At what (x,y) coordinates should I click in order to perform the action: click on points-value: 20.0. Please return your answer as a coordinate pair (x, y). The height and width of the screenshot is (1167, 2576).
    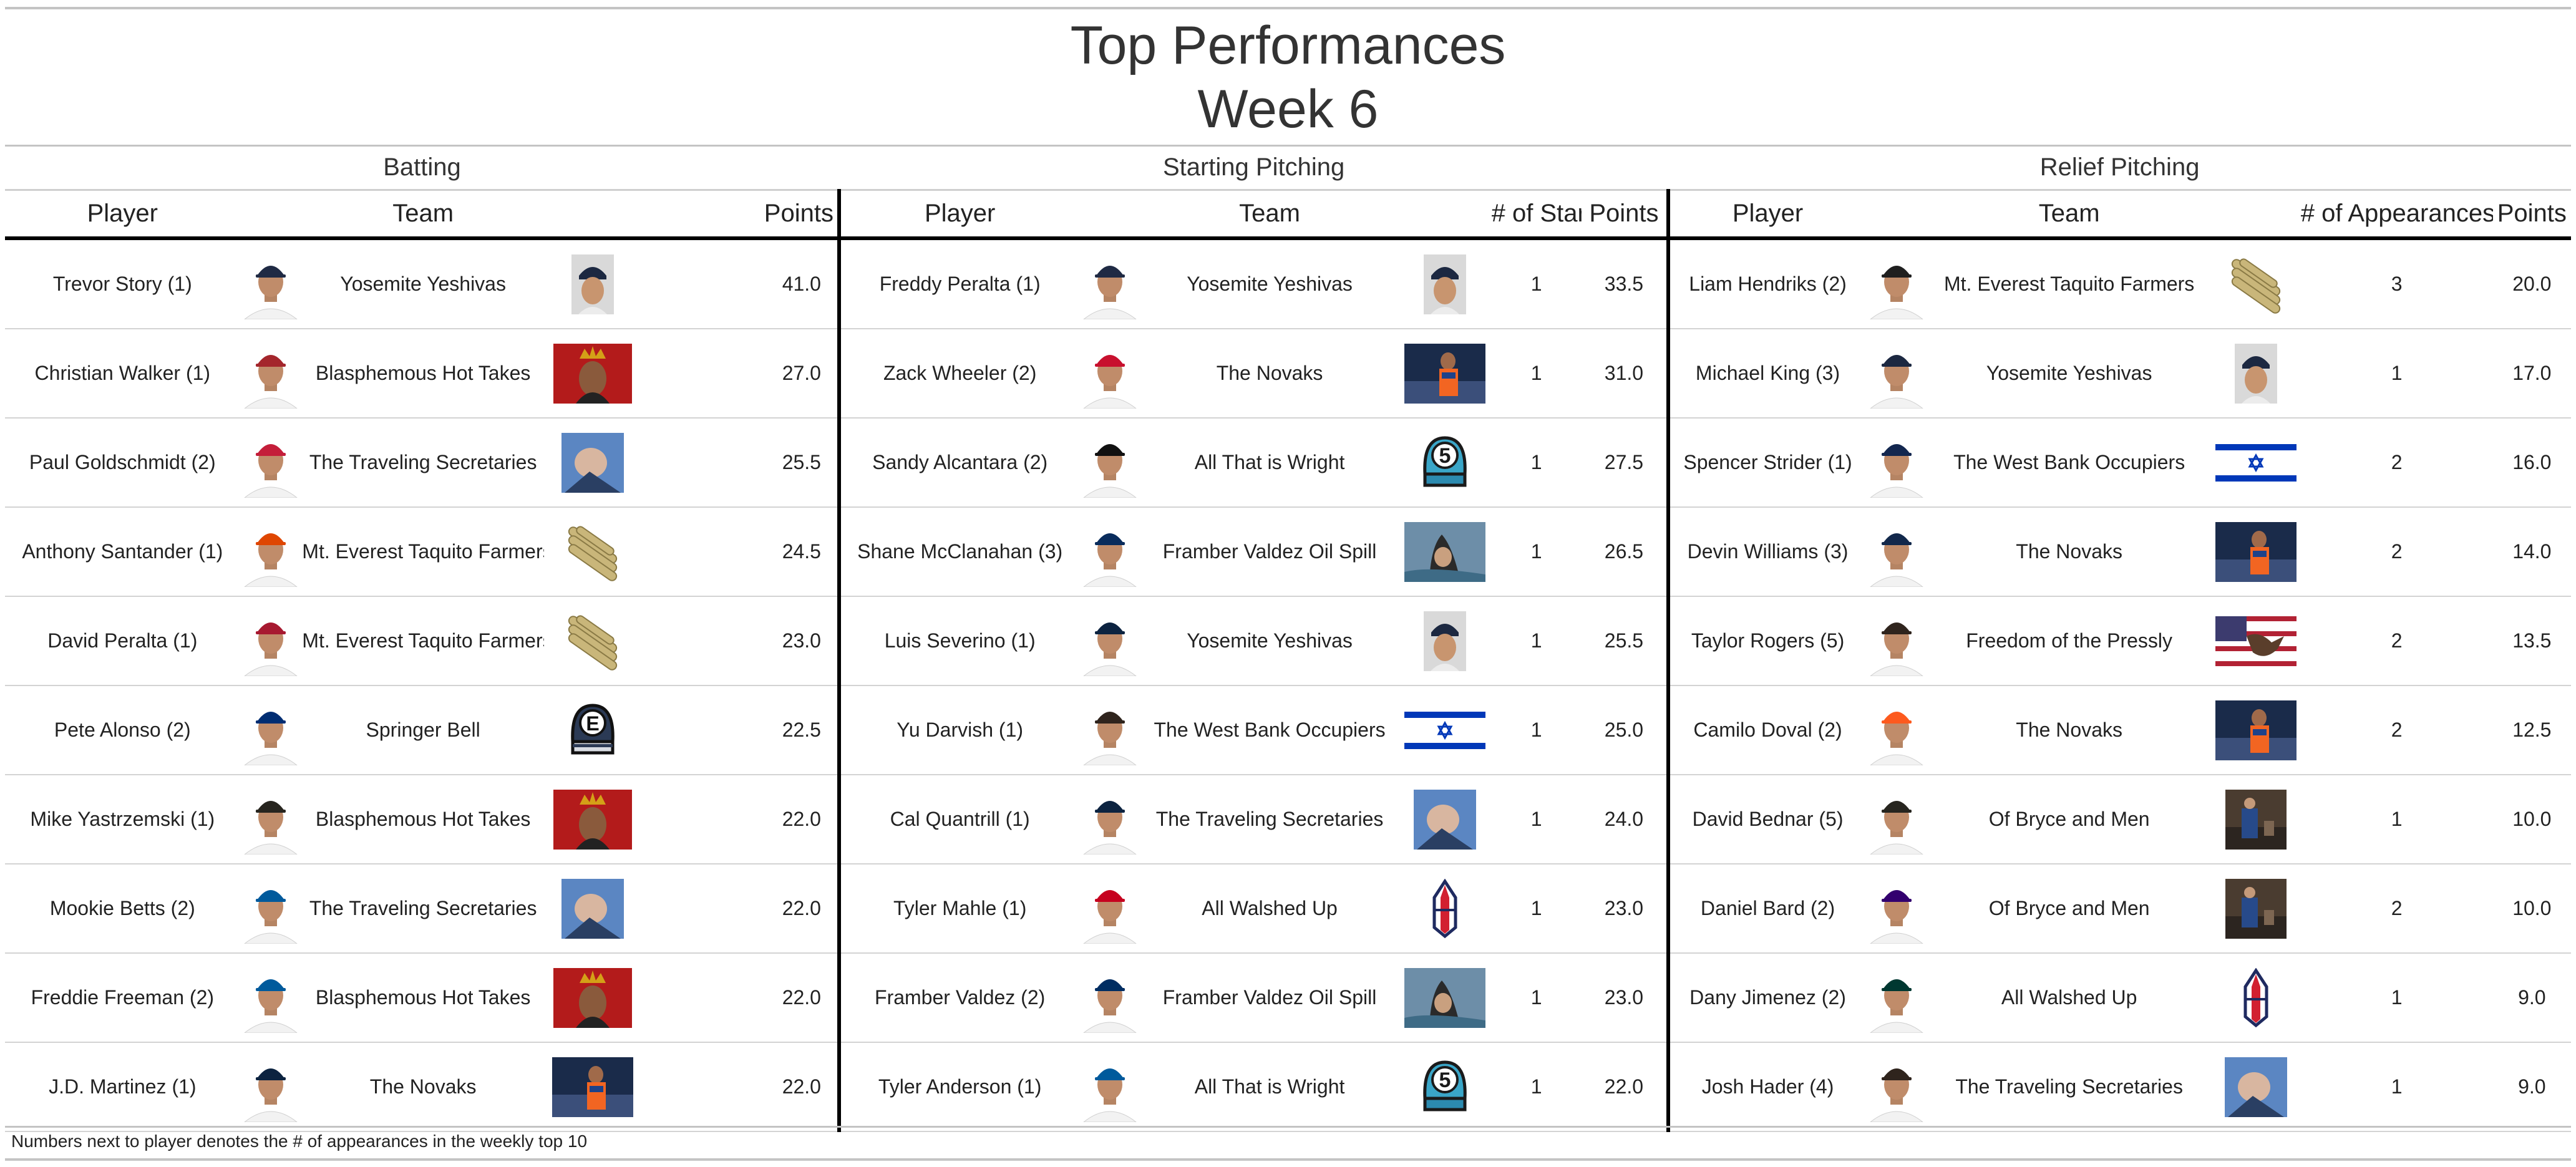
    Looking at the image, I should click on (2531, 283).